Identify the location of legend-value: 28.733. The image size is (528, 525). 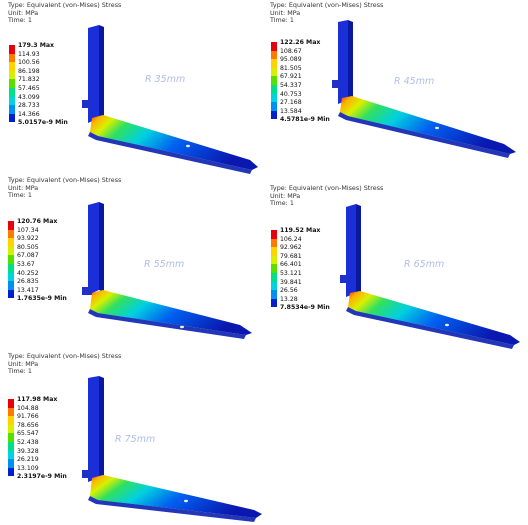
(29, 106).